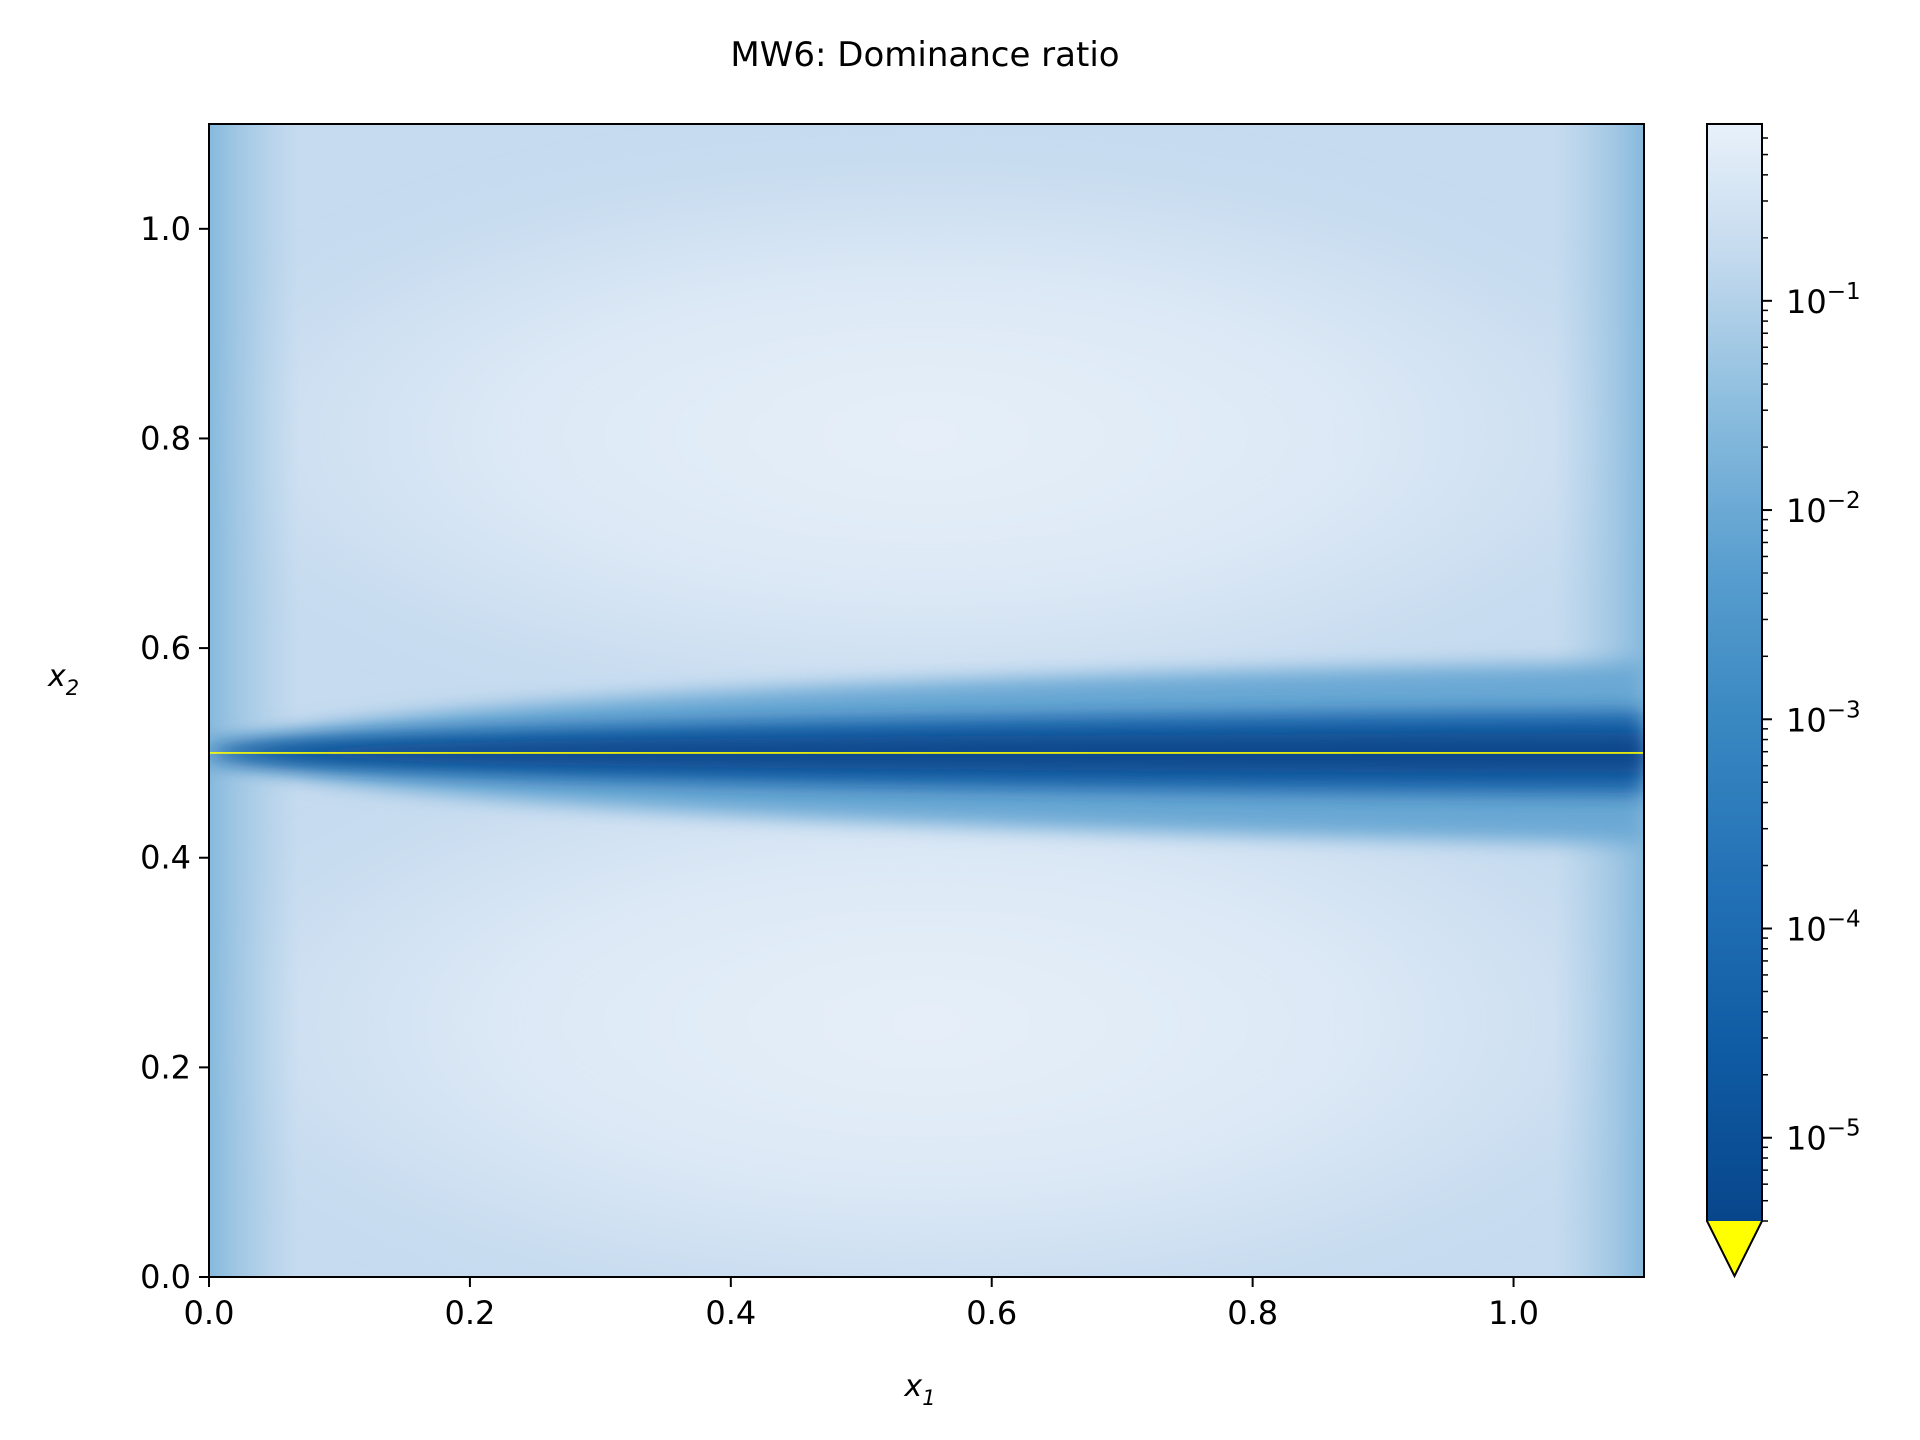 This screenshot has height=1440, width=1920. I want to click on y-axis-label: x2, so click(63, 679).